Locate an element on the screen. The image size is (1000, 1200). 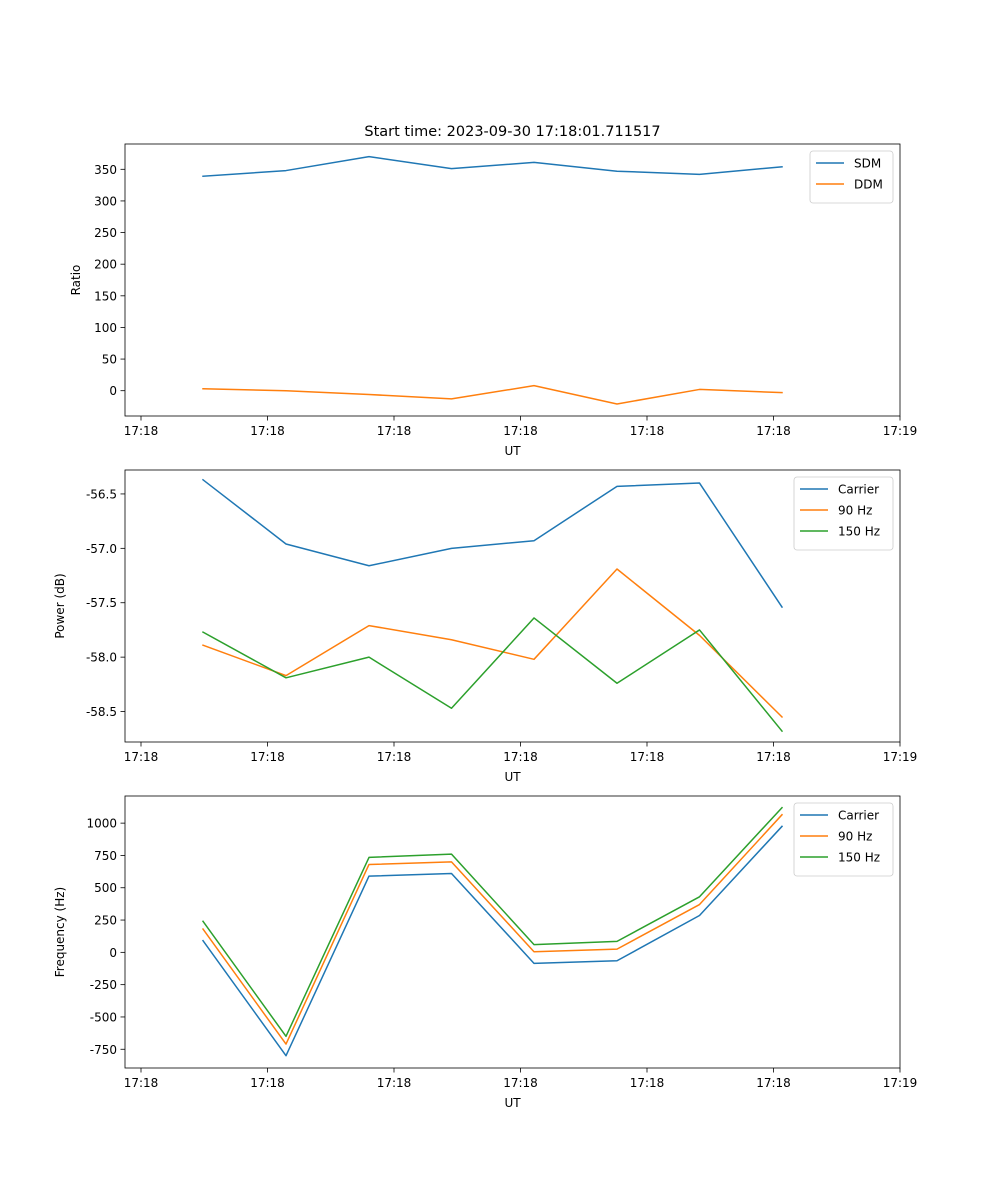
y-tick-label: -500 is located at coordinates (103, 1017).